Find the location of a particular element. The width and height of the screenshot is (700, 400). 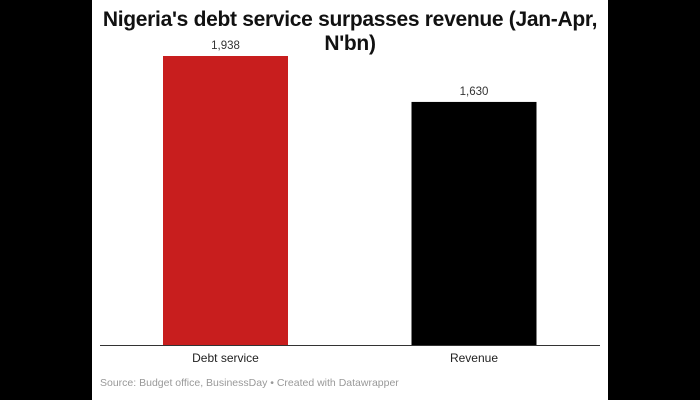

category-label: Revenue is located at coordinates (474, 358).